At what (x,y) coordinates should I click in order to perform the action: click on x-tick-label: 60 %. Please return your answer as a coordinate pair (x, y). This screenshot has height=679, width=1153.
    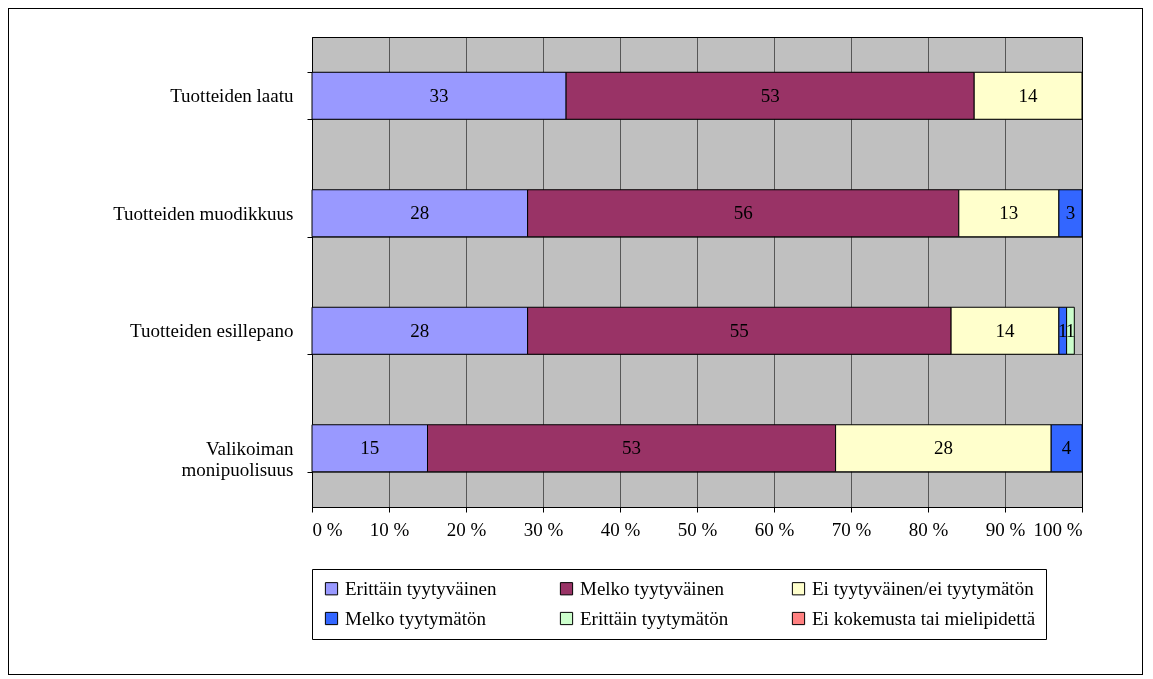
    Looking at the image, I should click on (774, 529).